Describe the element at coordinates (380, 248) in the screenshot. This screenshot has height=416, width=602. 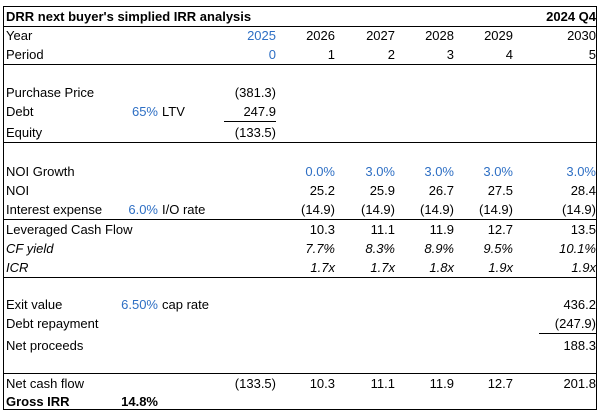
I see `cf-yield-cell: 8.3%` at that location.